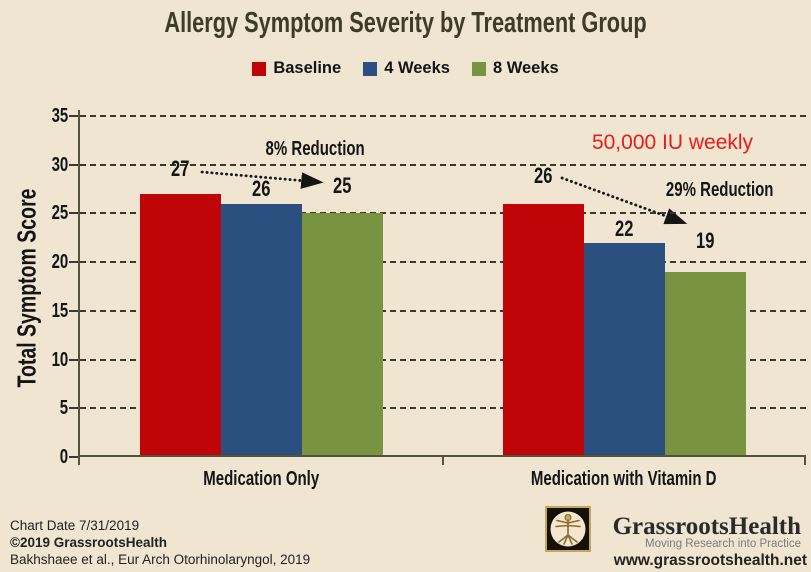  I want to click on x-axis-end-tick-left, so click(79, 461).